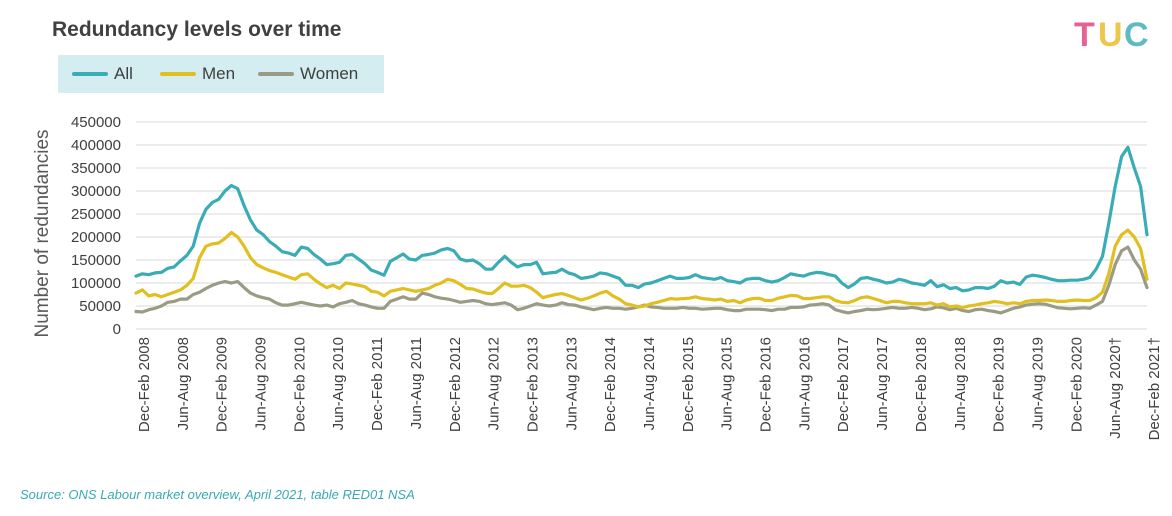  I want to click on y-tick-label: 0, so click(117, 329).